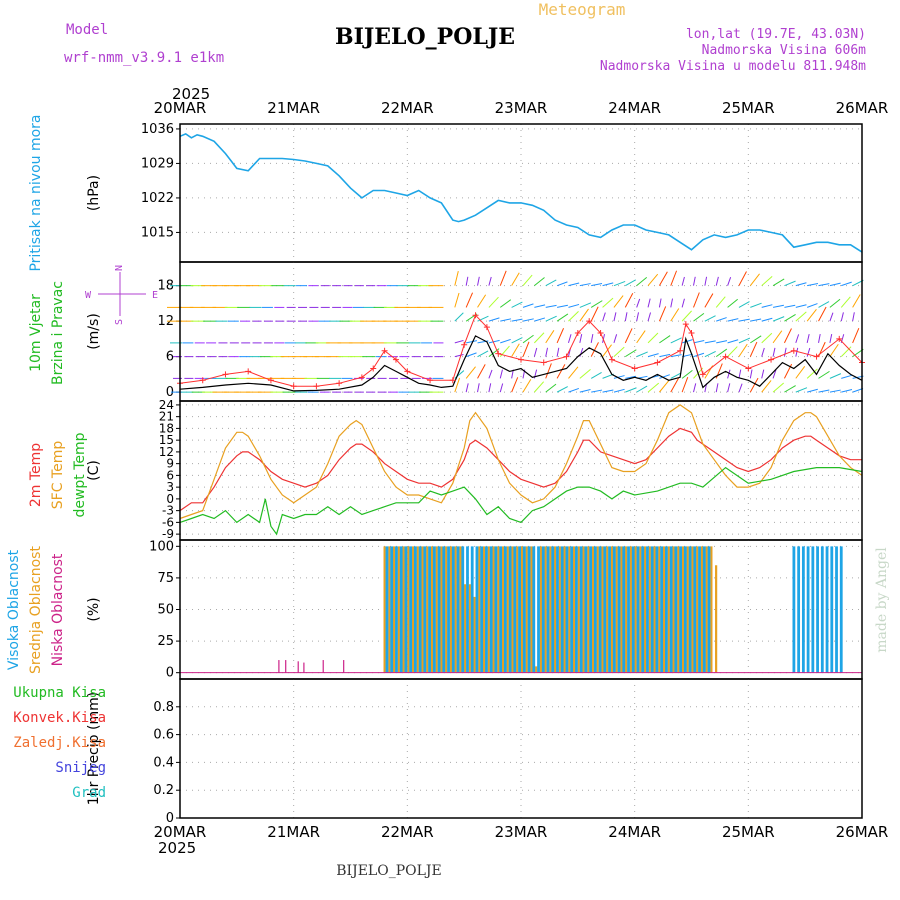 This screenshot has width=900, height=900. What do you see at coordinates (521, 331) in the screenshot?
I see `wind-frame` at bounding box center [521, 331].